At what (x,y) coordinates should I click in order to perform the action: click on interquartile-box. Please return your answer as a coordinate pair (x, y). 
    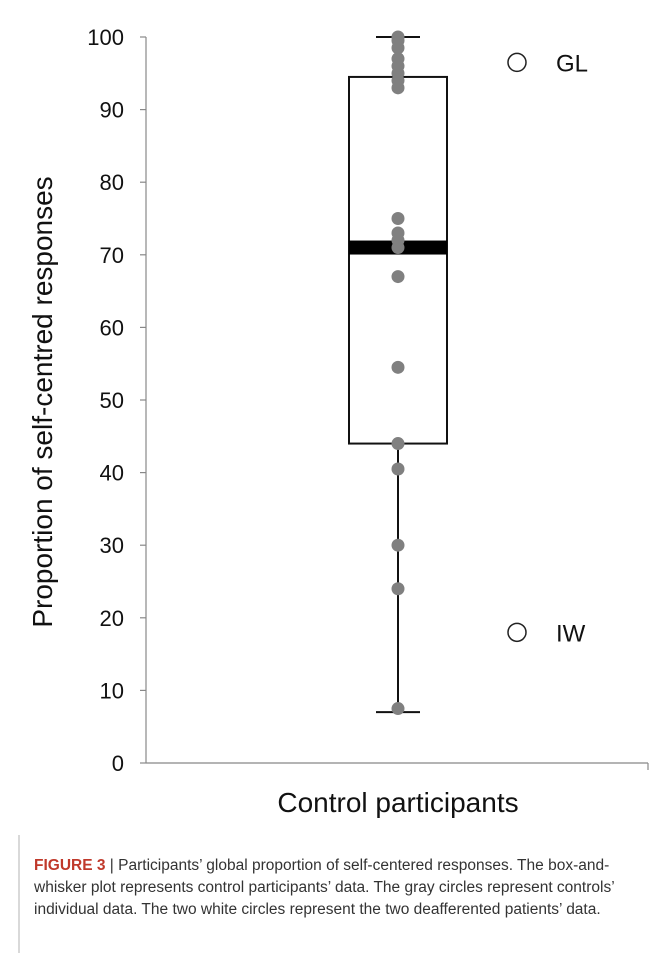
    Looking at the image, I should click on (398, 260).